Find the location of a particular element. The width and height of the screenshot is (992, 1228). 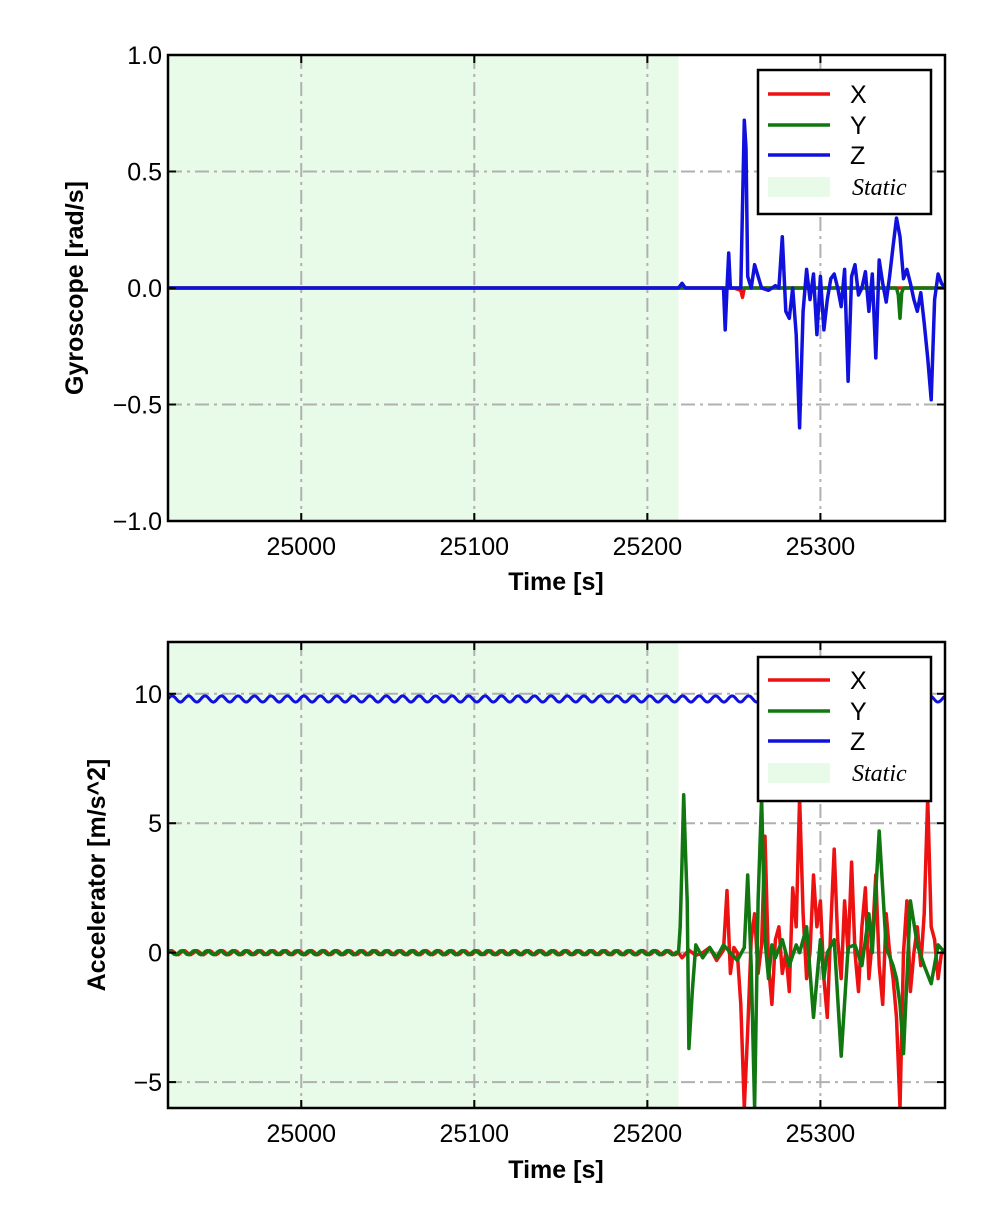

accelerator-x-tick-label-3: 25300 is located at coordinates (821, 1134).